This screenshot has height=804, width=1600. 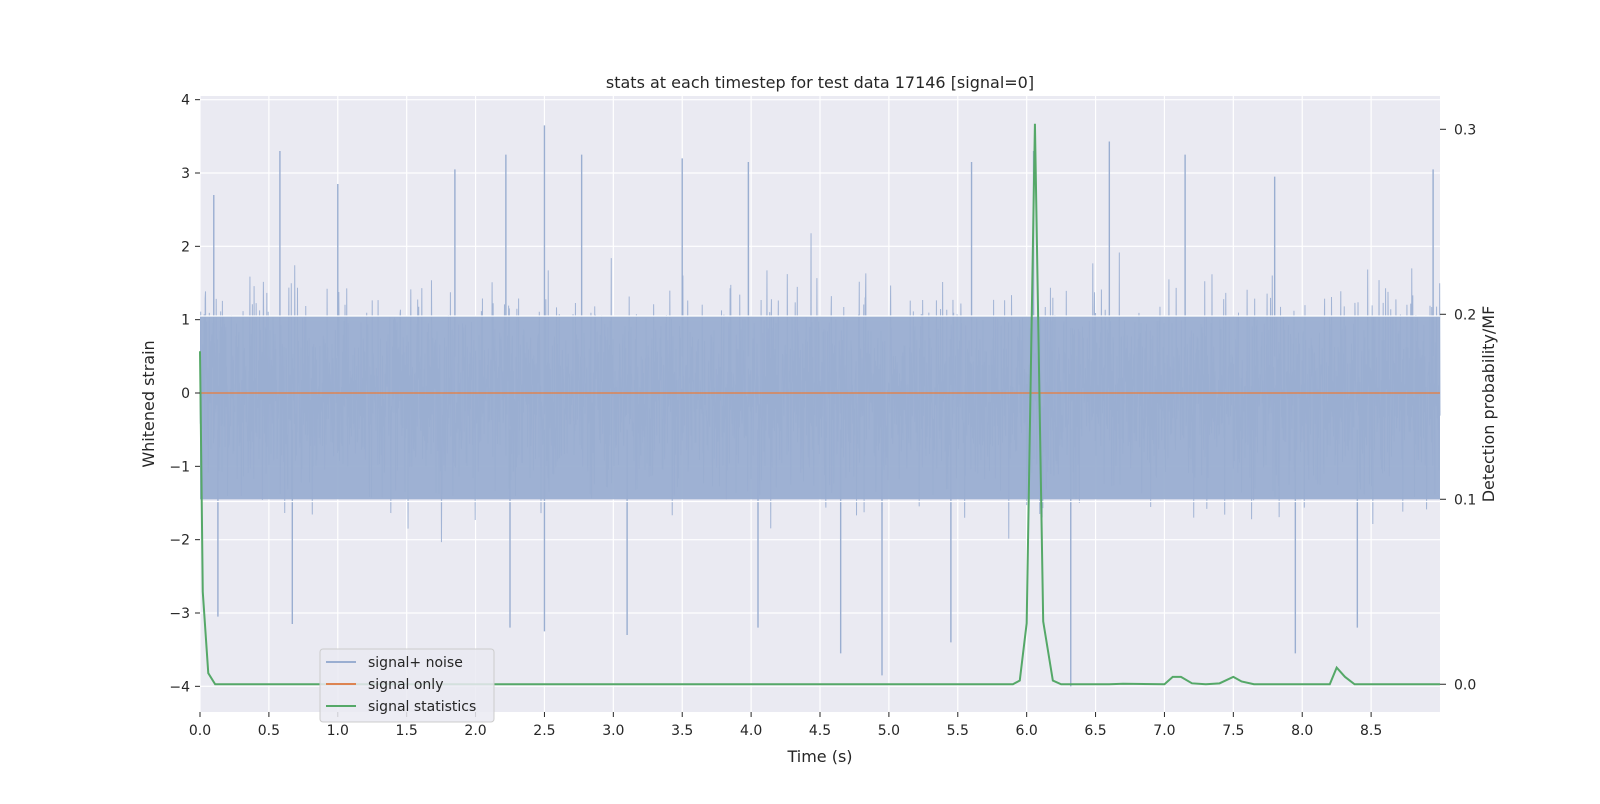 I want to click on y-axis-ticks: −4 −3 −2 −1 0 1 2 3 4, so click(x=184, y=394).